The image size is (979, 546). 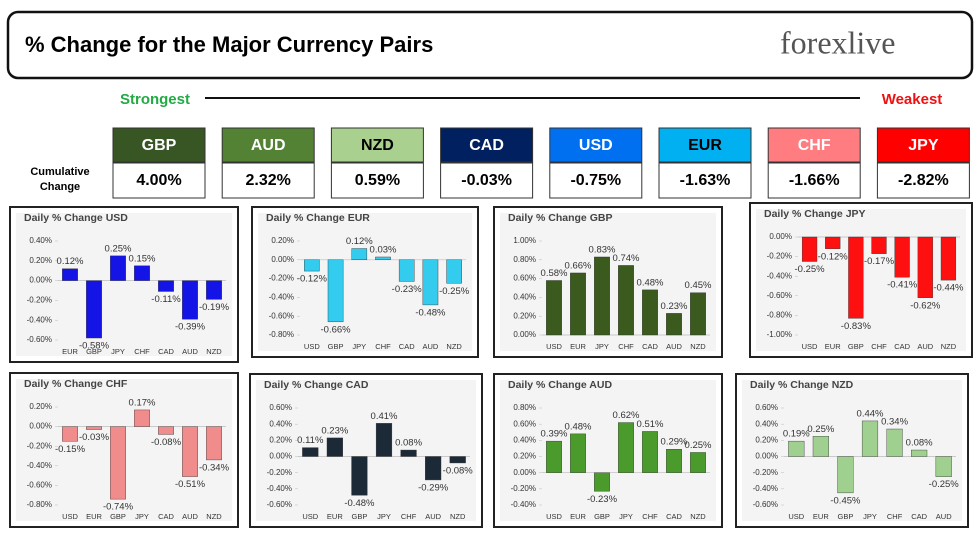 What do you see at coordinates (190, 484) in the screenshot?
I see `value-label: -0.51%` at bounding box center [190, 484].